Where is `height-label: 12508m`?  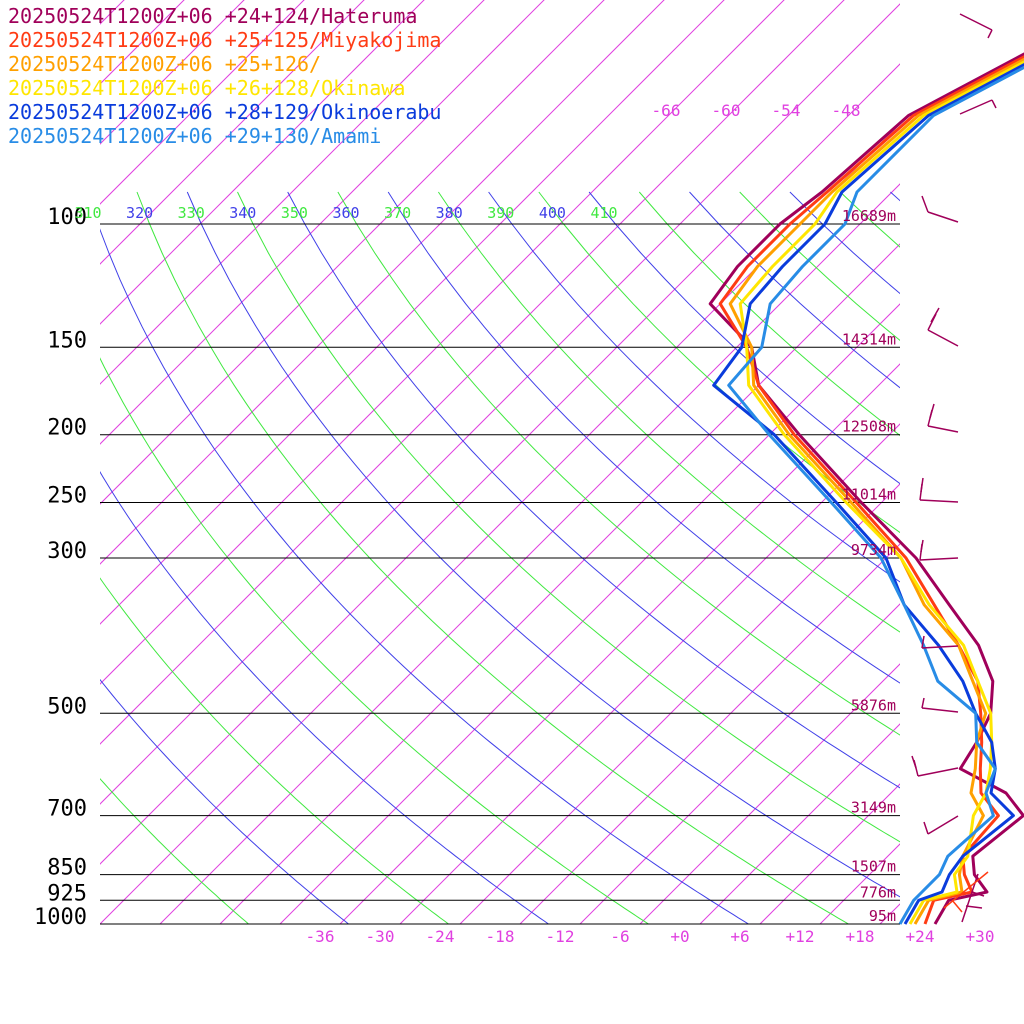 height-label: 12508m is located at coordinates (869, 427).